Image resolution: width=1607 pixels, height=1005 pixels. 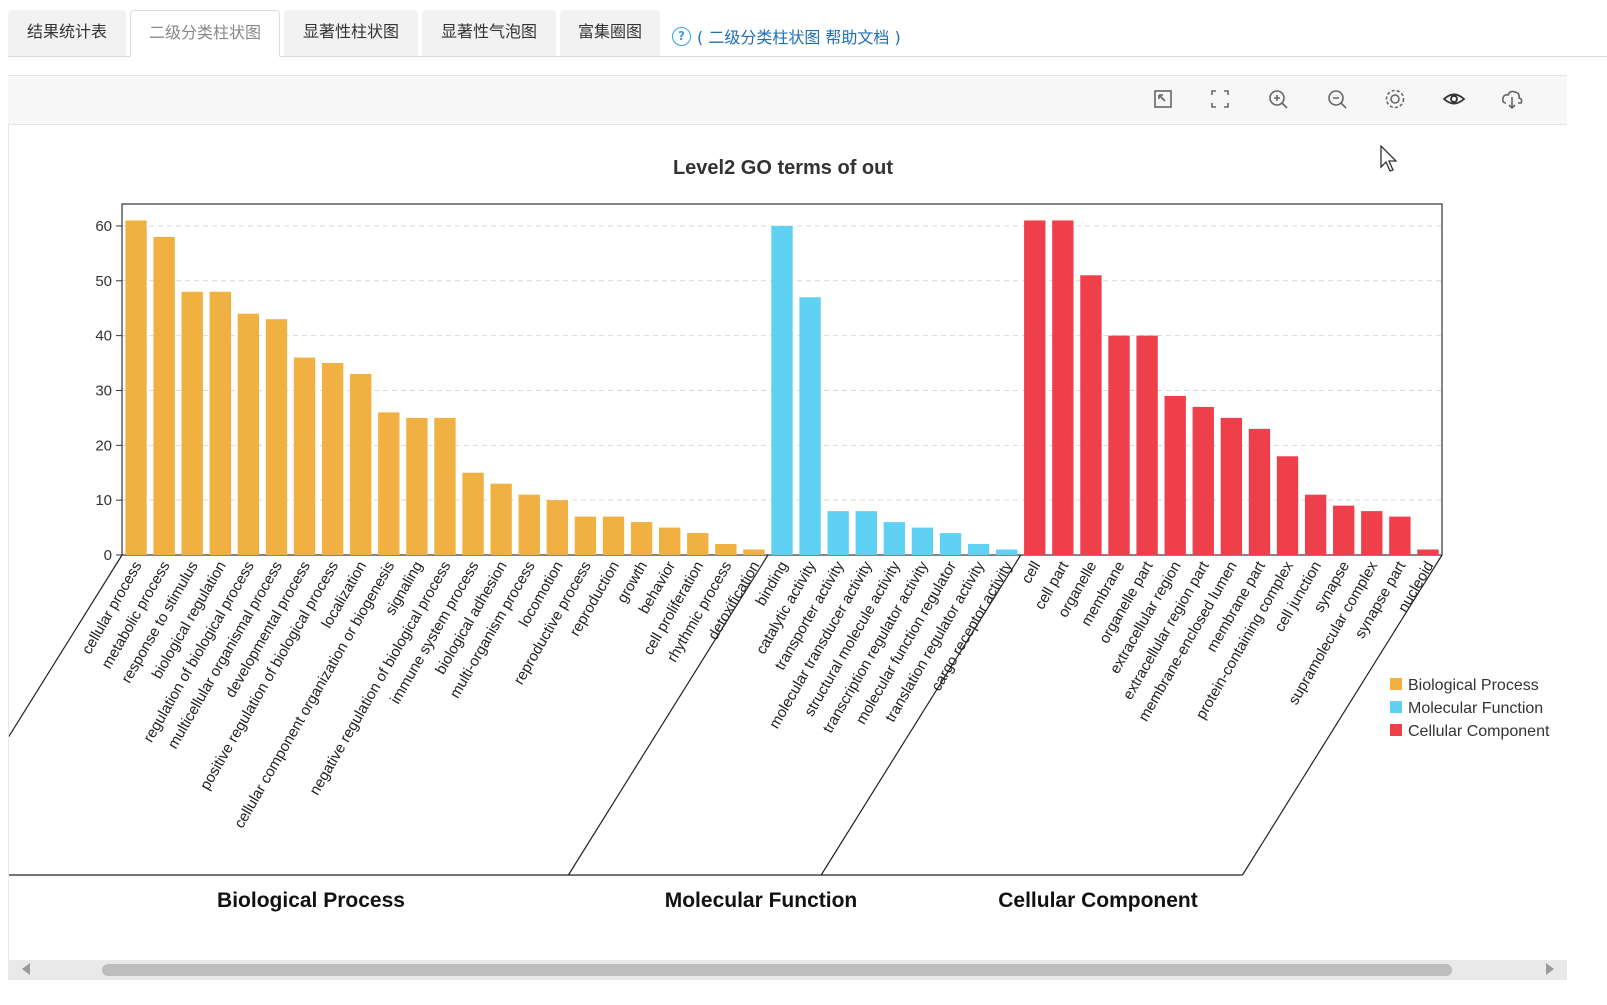 What do you see at coordinates (1454, 99) in the screenshot?
I see `eye-icon` at bounding box center [1454, 99].